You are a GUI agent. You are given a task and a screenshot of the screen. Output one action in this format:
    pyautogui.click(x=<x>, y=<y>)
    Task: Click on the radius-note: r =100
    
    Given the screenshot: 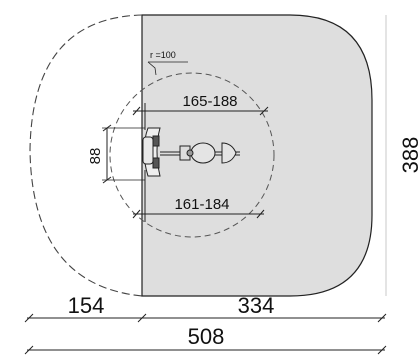 What is the action you would take?
    pyautogui.click(x=163, y=55)
    